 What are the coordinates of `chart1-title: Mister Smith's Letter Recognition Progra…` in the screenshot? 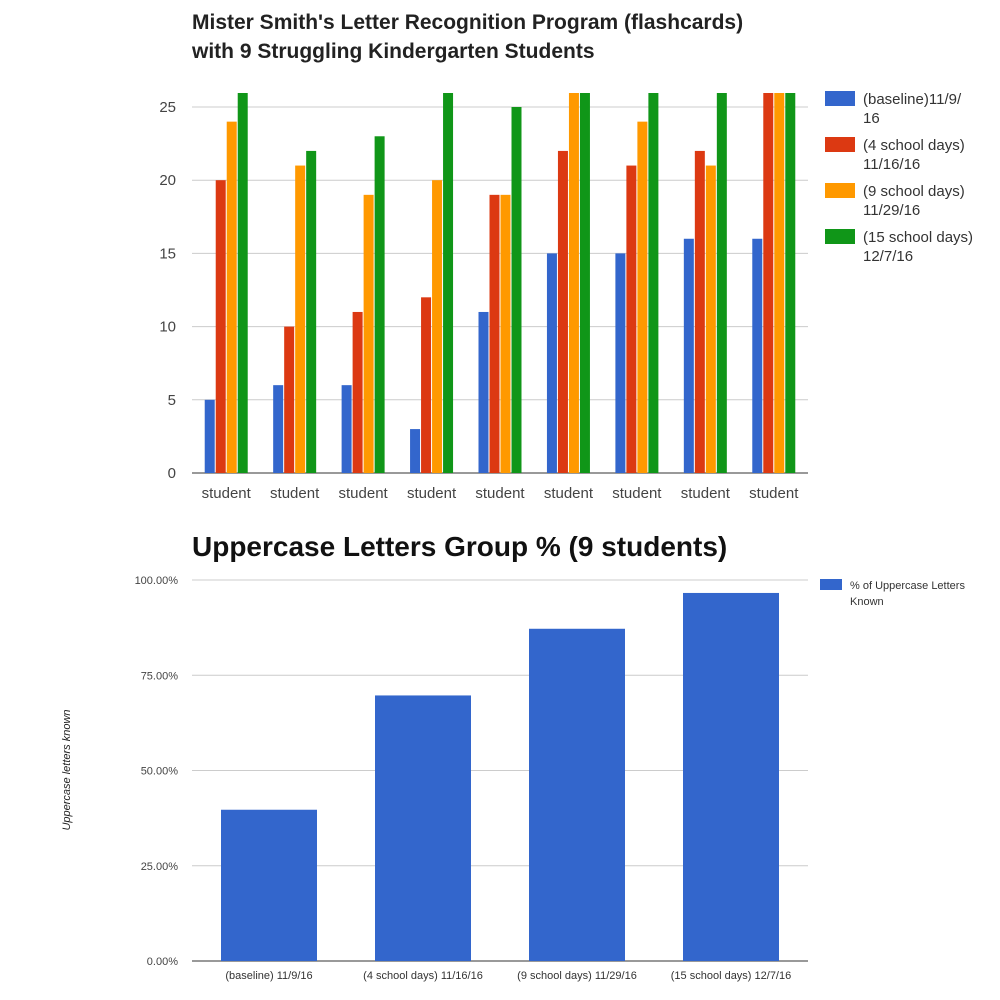 It's located at (552, 37).